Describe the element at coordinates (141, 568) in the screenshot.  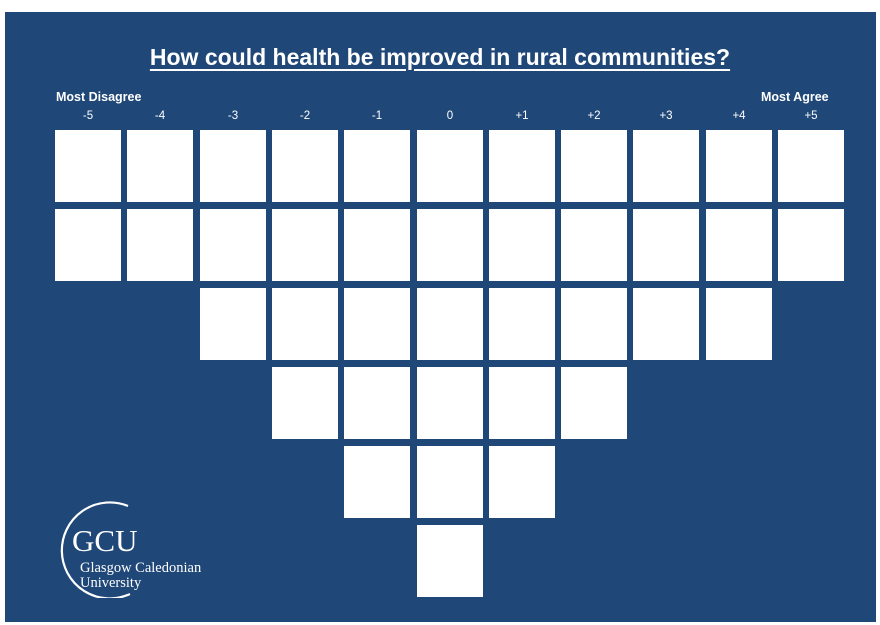
I see `logo-name-line1: Glasgow Caledonian` at that location.